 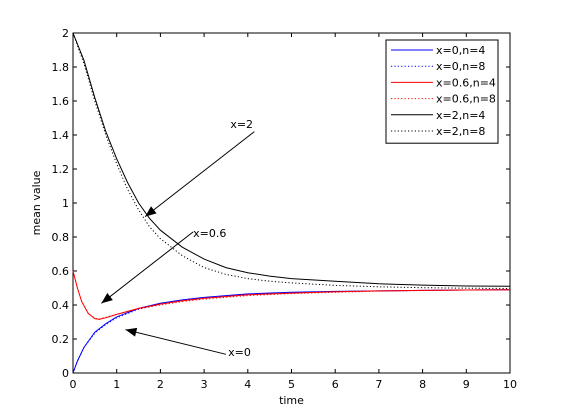 What do you see at coordinates (466, 82) in the screenshot?
I see `legend-label: x=0.6,n=4` at bounding box center [466, 82].